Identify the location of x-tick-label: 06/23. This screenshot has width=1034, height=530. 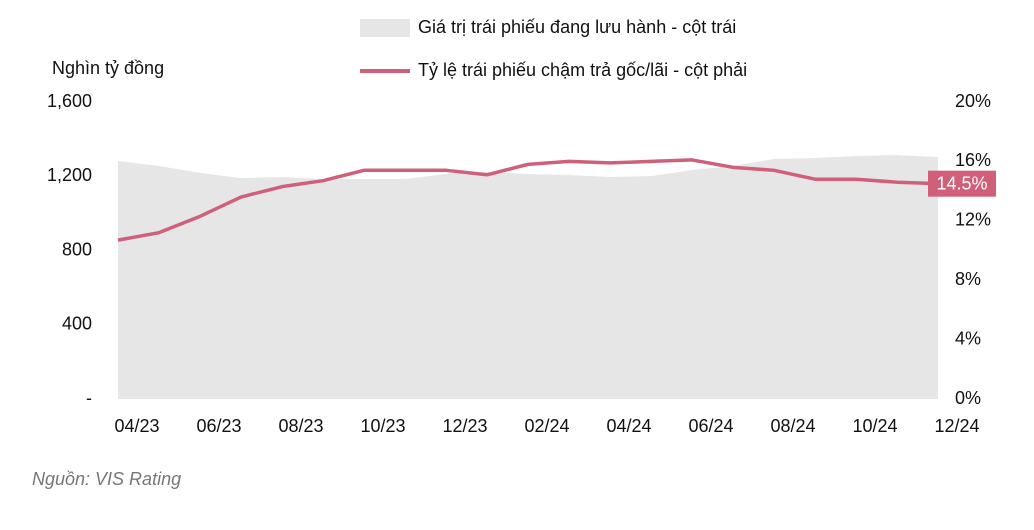
(218, 426).